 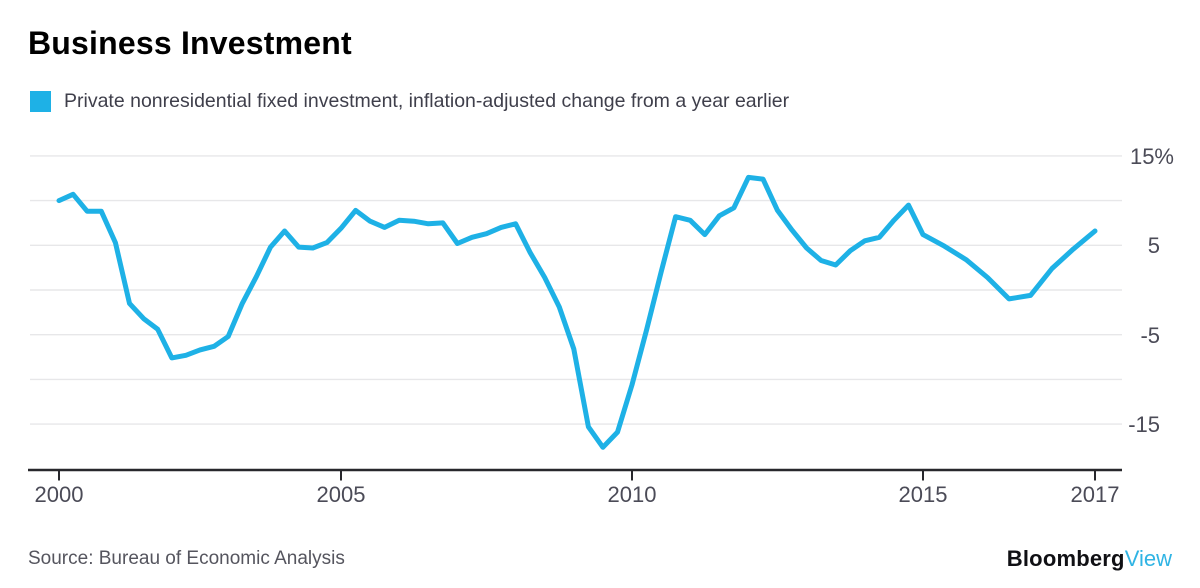 What do you see at coordinates (1150, 335) in the screenshot?
I see `y-tick-label: -5` at bounding box center [1150, 335].